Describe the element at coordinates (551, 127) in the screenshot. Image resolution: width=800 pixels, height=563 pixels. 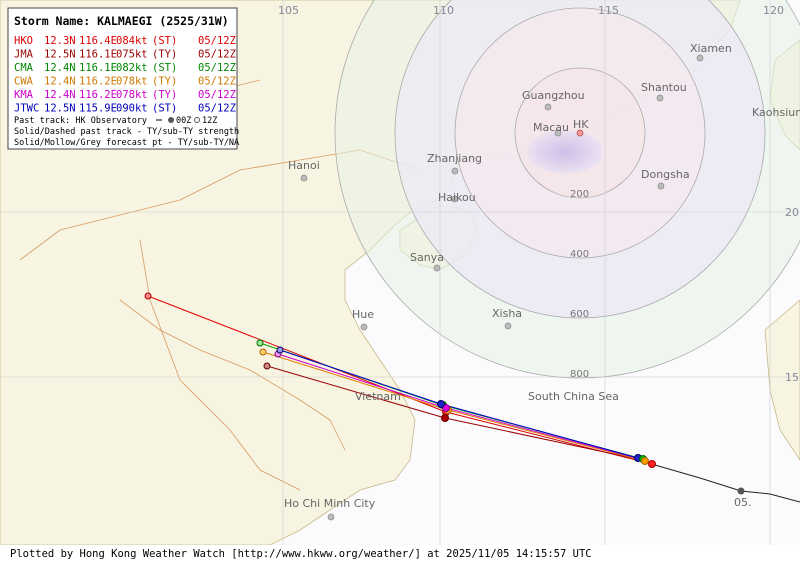
I see `place-label: Macau` at that location.